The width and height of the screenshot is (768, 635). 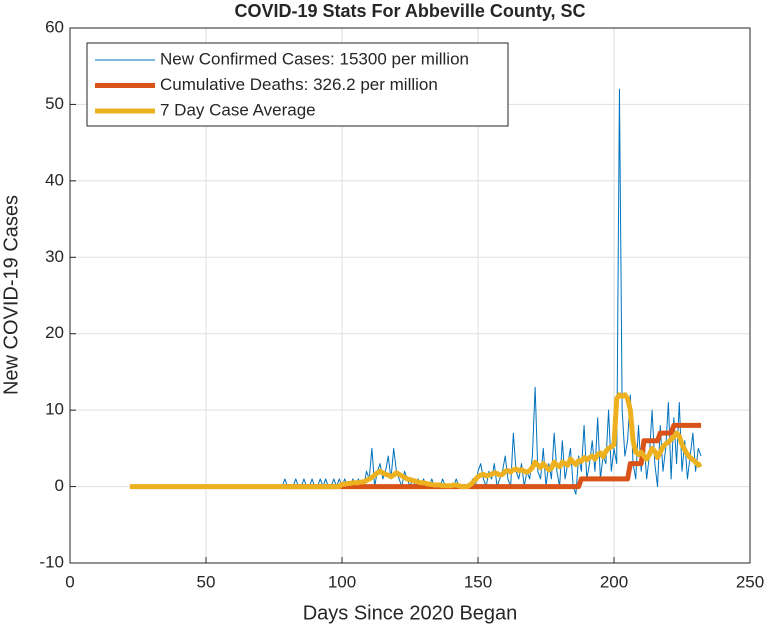 What do you see at coordinates (54, 103) in the screenshot?
I see `y-tick-label: 50` at bounding box center [54, 103].